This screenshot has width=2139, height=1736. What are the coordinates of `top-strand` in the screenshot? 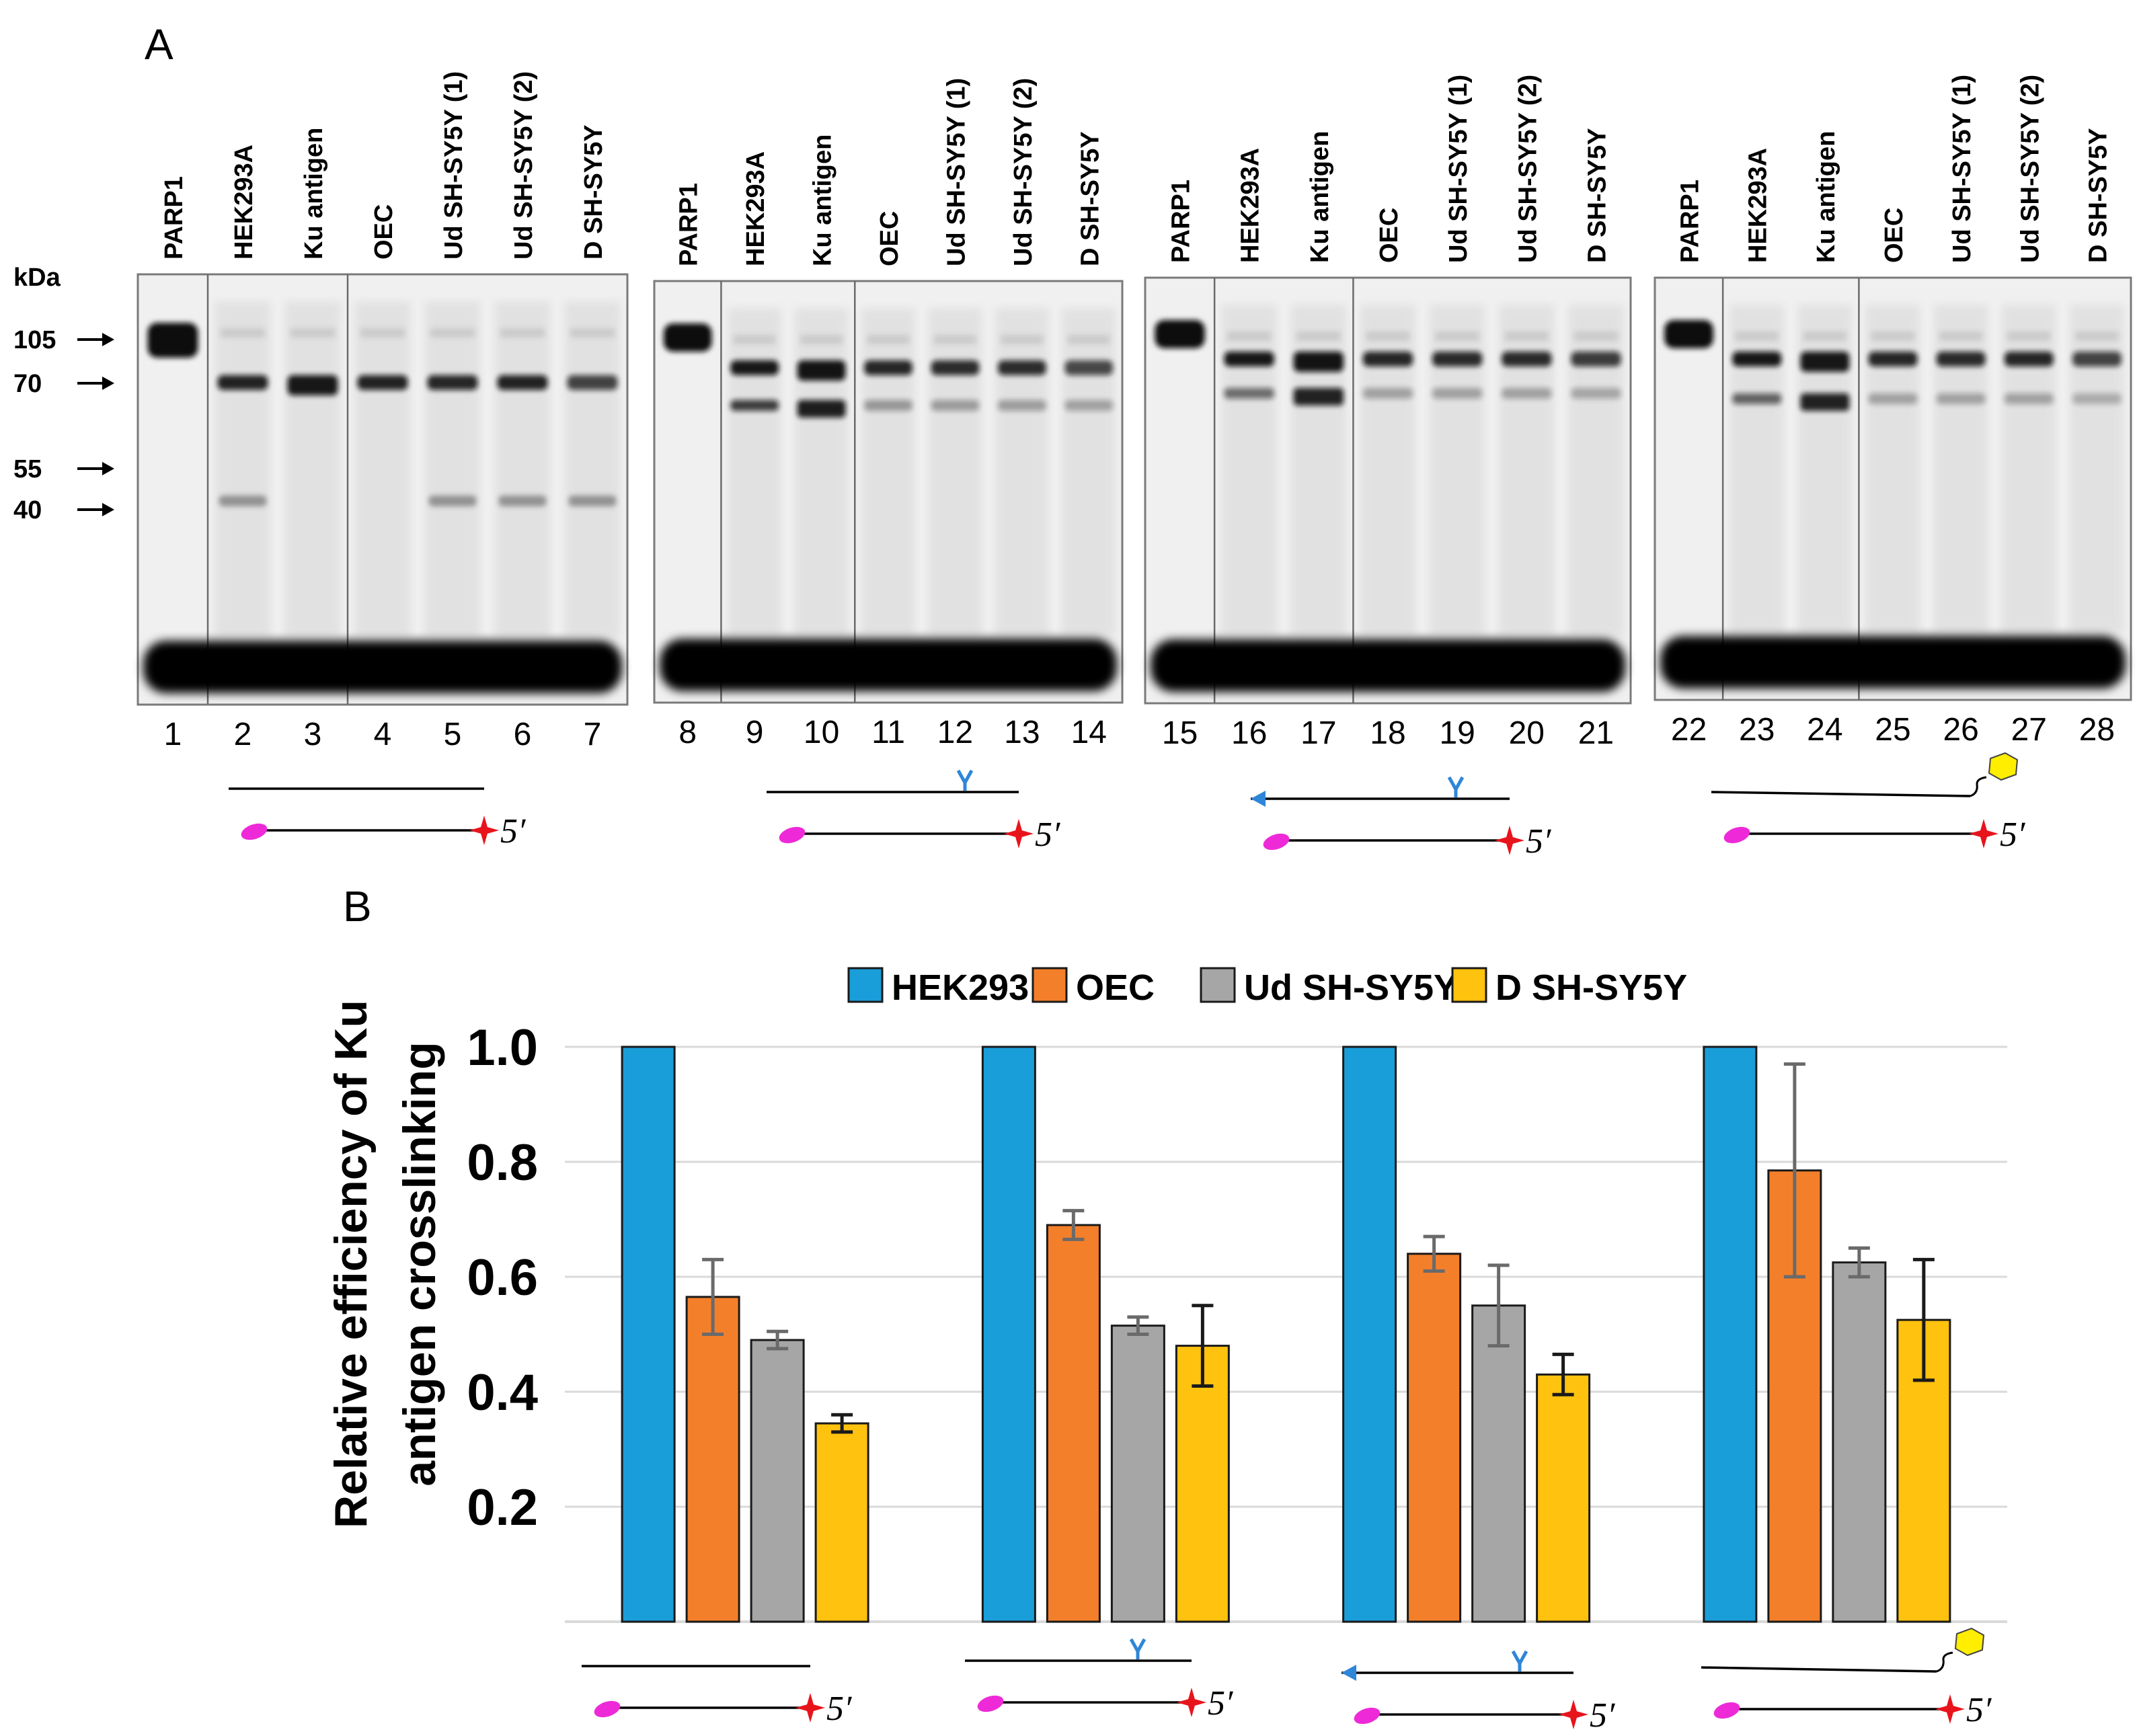 It's located at (1841, 794).